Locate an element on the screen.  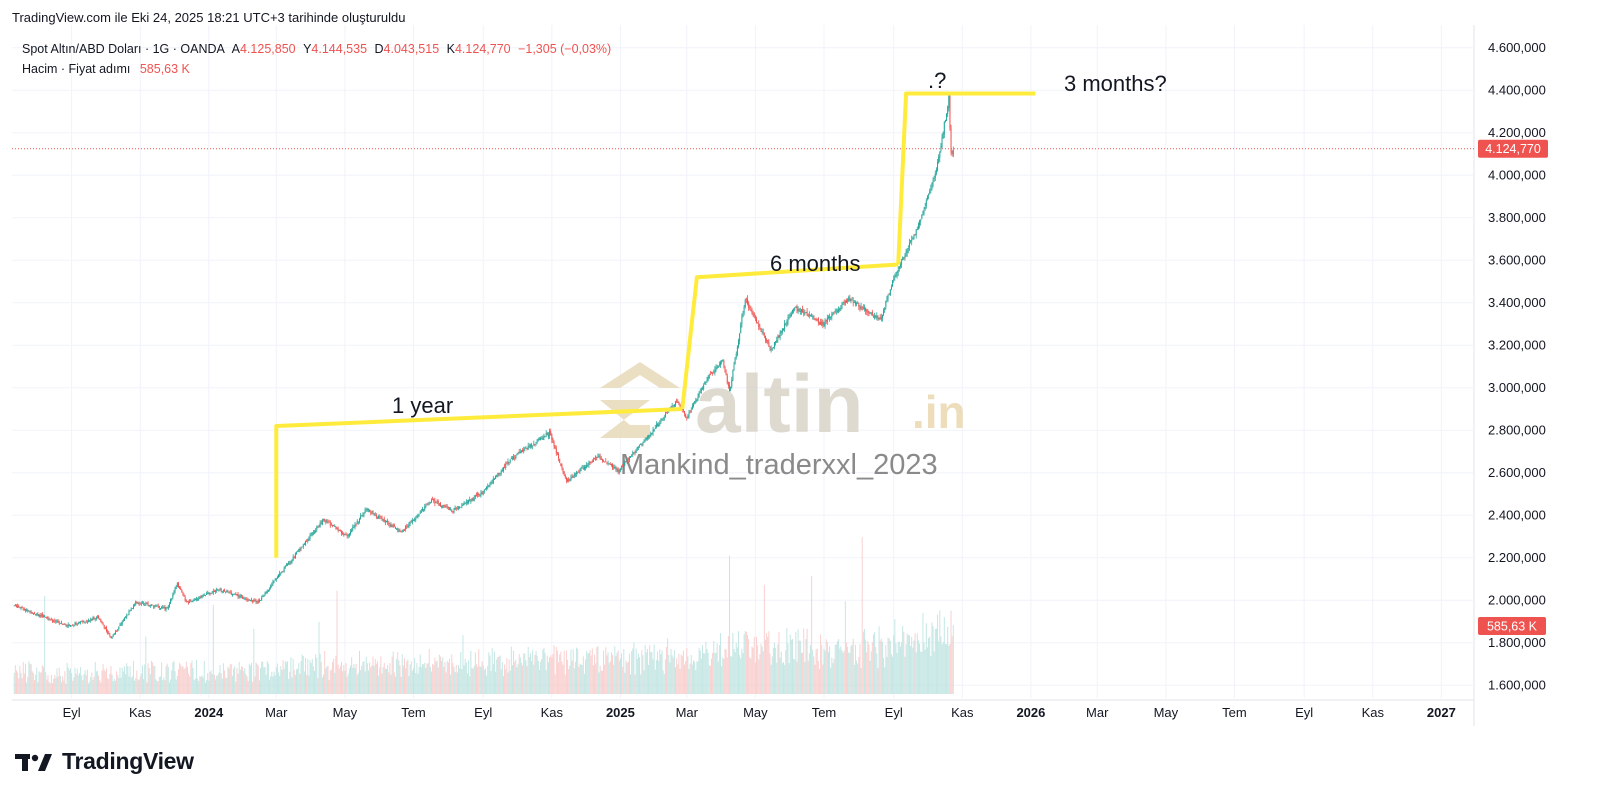
annotation-label-3-months: 3 months? is located at coordinates (1115, 83).